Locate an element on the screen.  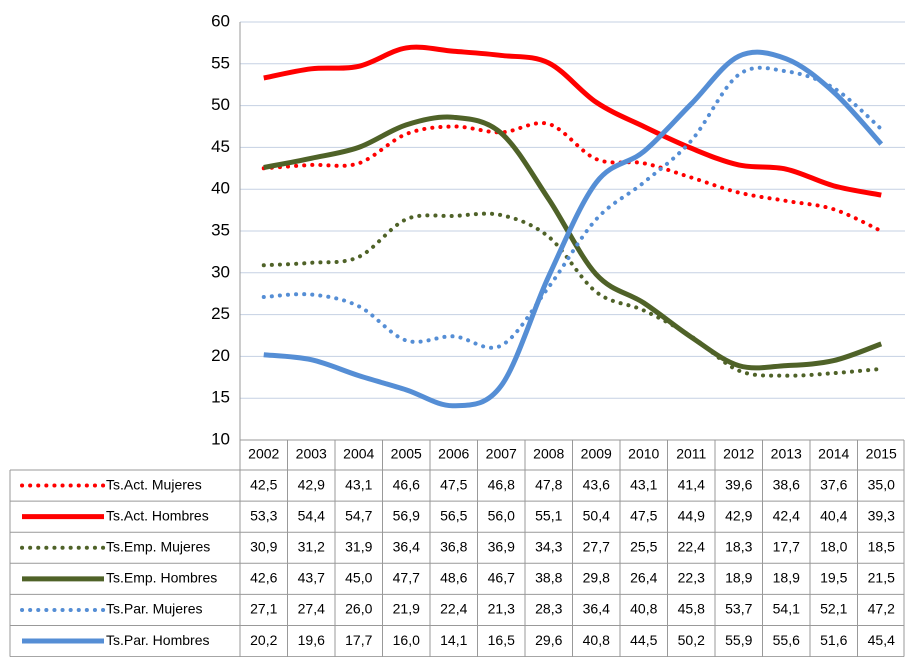
table-cell: 18,5 is located at coordinates (881, 546).